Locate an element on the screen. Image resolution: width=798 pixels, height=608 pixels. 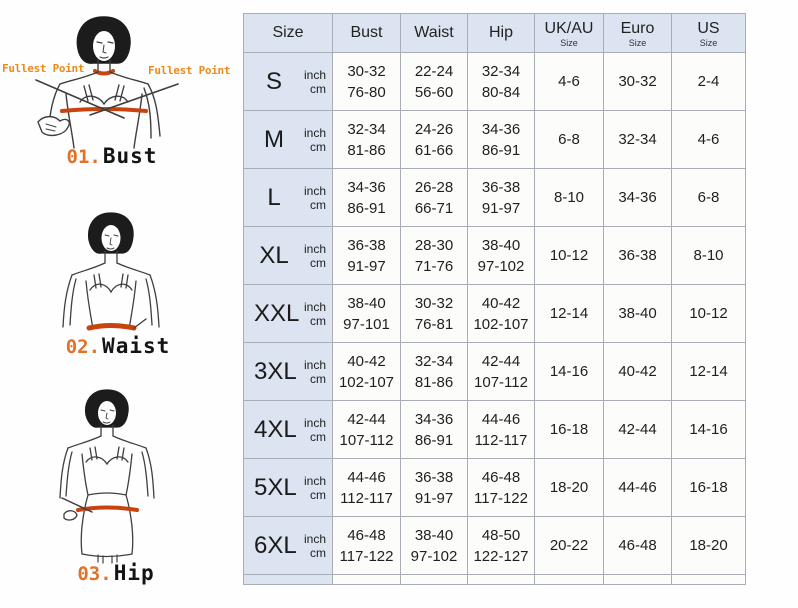
fullest-point-label-left: Fullest Point is located at coordinates (43, 68).